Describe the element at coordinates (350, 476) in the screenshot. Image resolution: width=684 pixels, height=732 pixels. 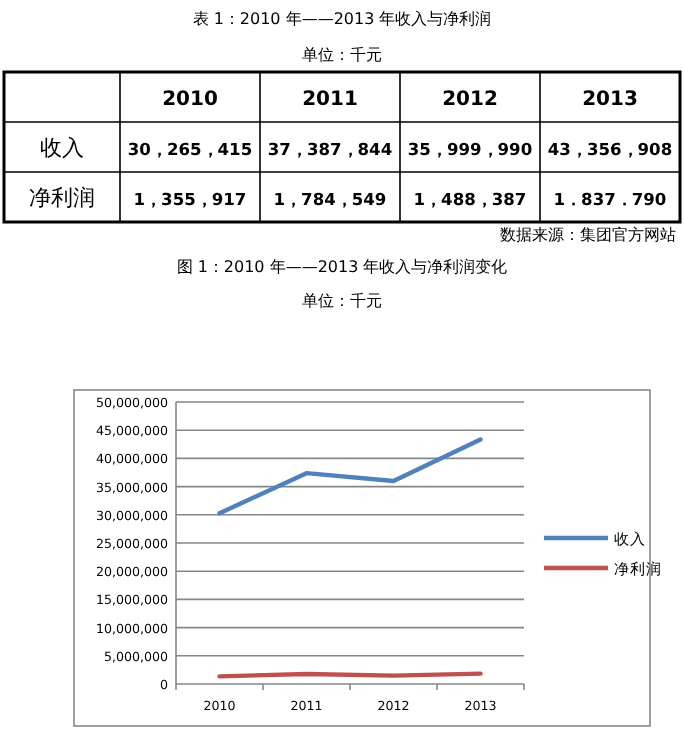
I see `line-series` at that location.